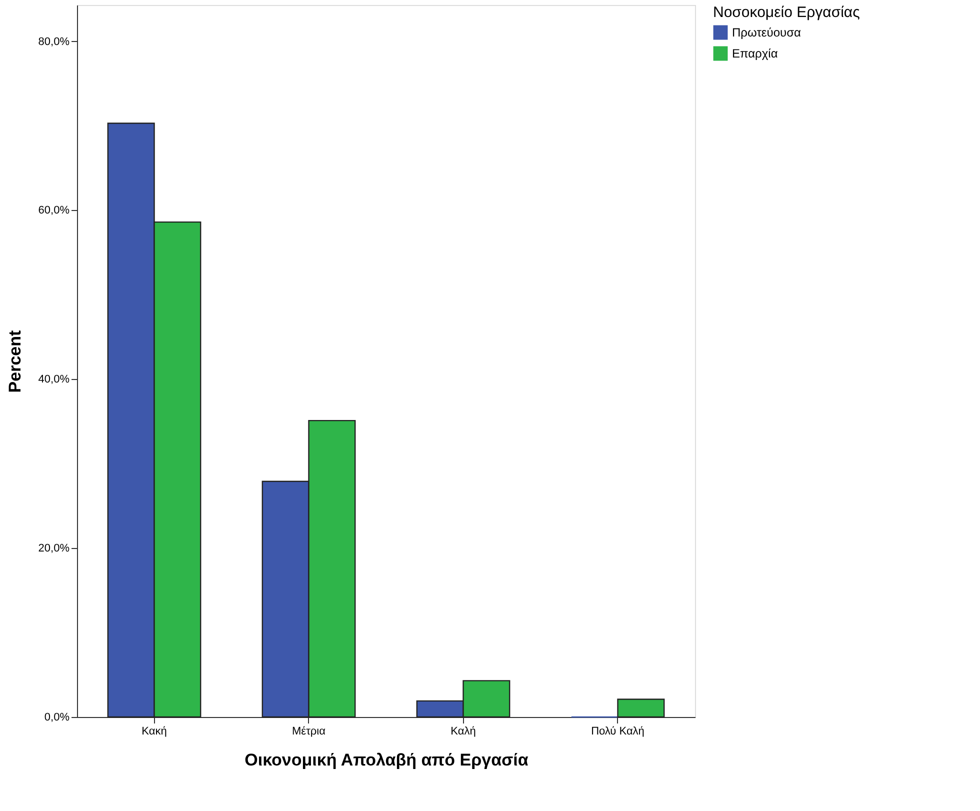  I want to click on x-tick-label: Κακή, so click(154, 732).